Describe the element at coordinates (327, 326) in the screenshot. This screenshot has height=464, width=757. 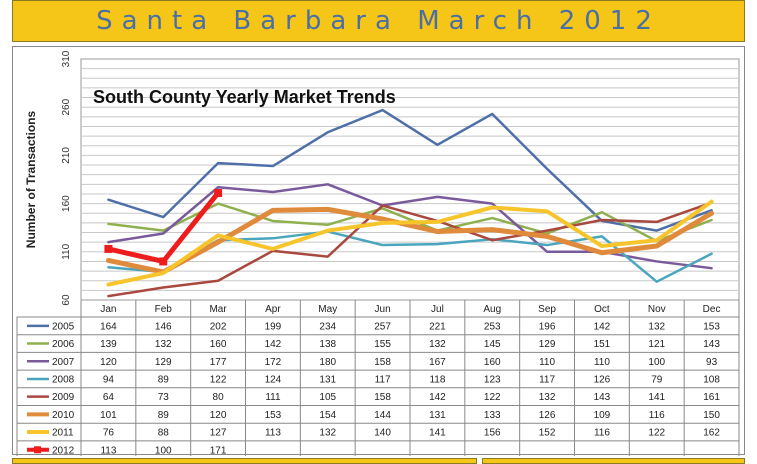
I see `data-label: 234` at that location.